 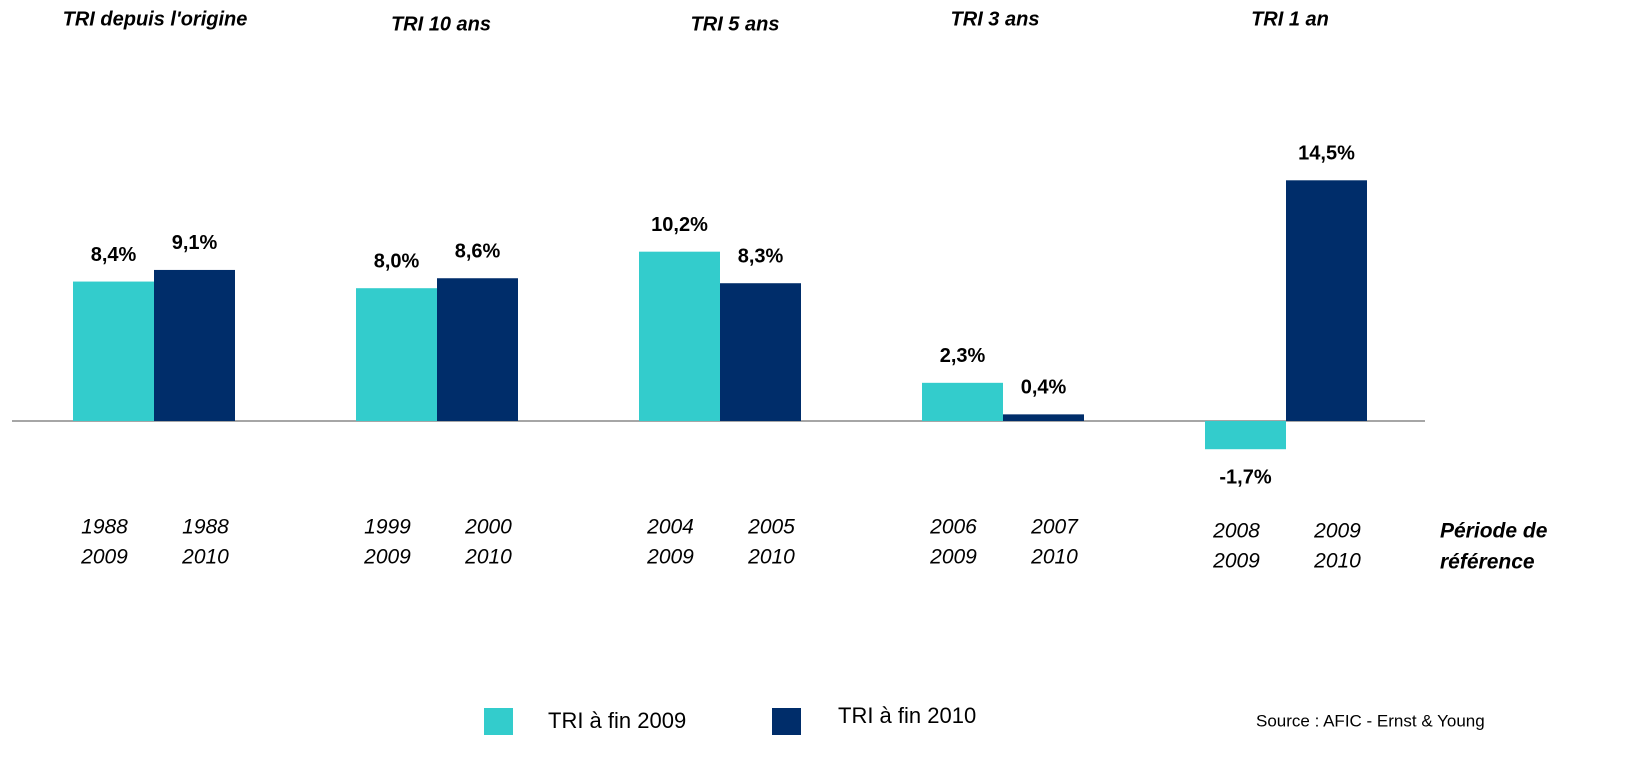 I want to click on value-label: 9,1%, so click(x=195, y=243).